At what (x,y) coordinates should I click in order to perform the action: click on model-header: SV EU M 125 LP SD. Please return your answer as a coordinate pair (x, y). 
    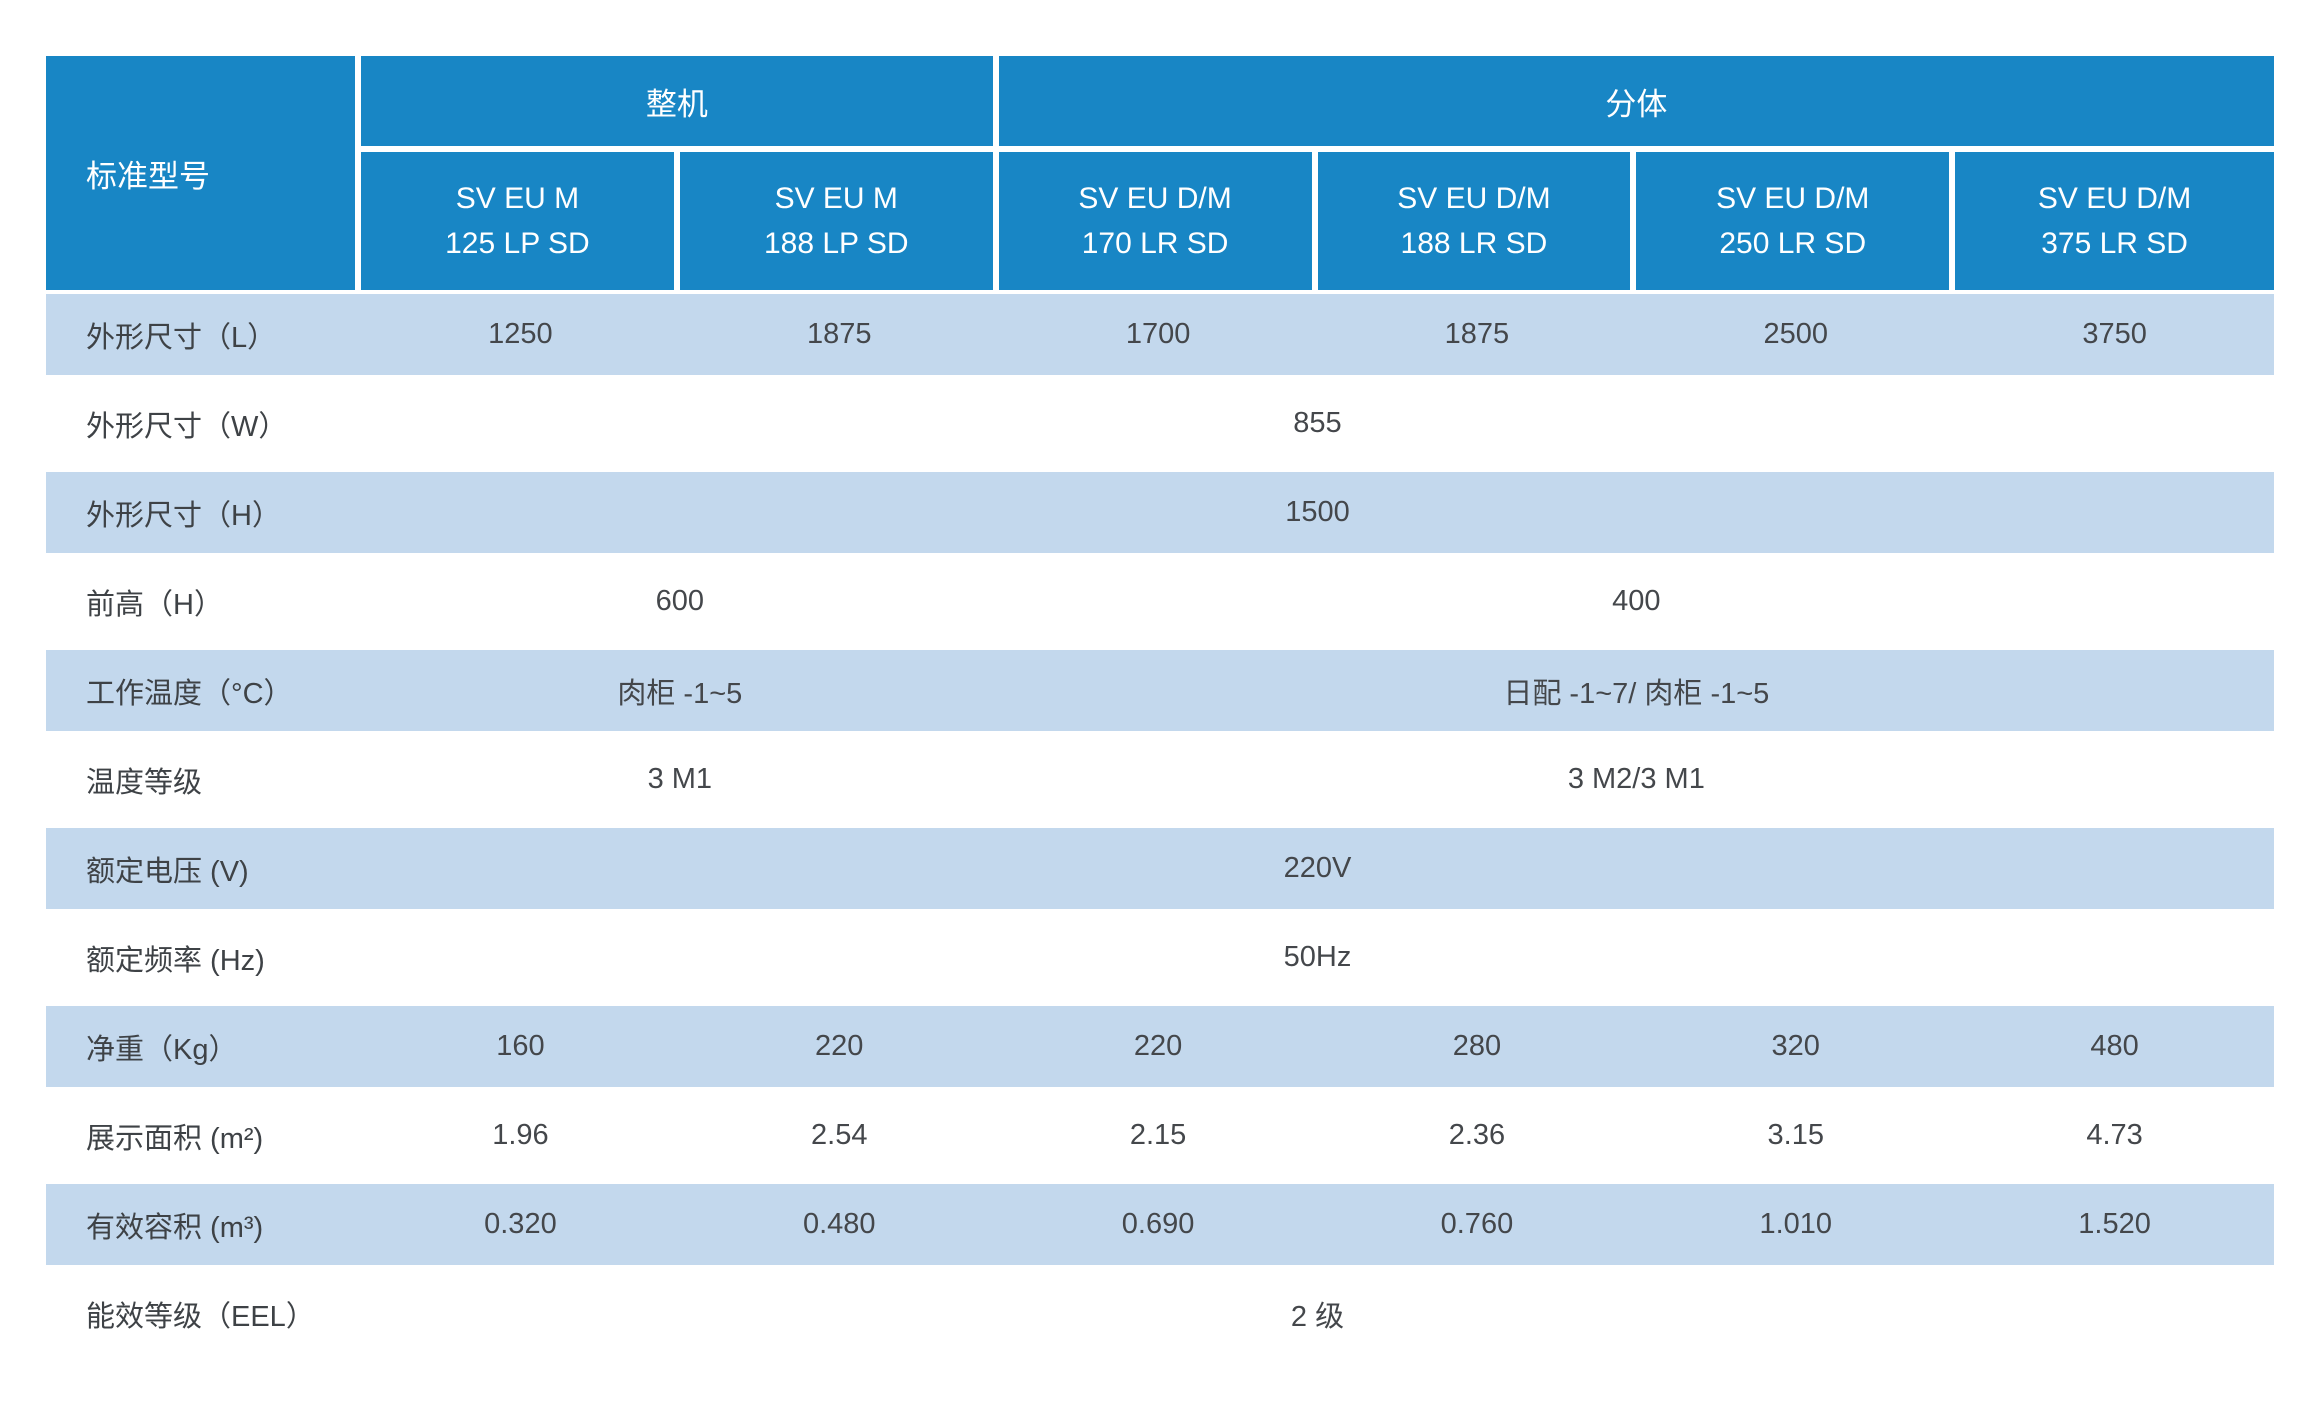
    Looking at the image, I should click on (520, 218).